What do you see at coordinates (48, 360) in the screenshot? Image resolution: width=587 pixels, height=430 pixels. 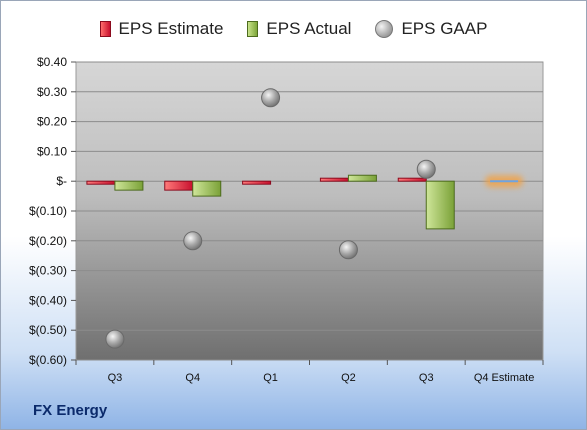 I see `y-tick-label: $(0.60)` at bounding box center [48, 360].